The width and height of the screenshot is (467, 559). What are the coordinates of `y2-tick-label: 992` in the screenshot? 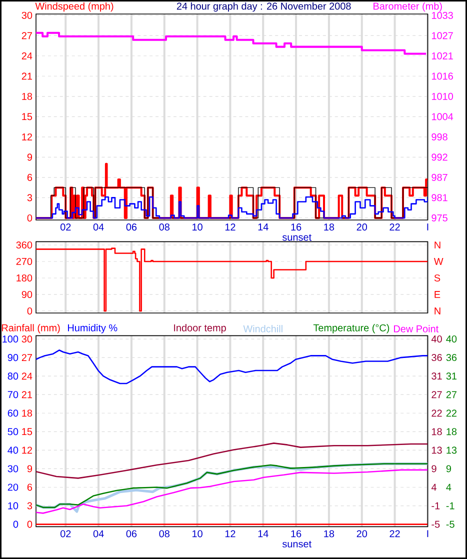 It's located at (440, 157).